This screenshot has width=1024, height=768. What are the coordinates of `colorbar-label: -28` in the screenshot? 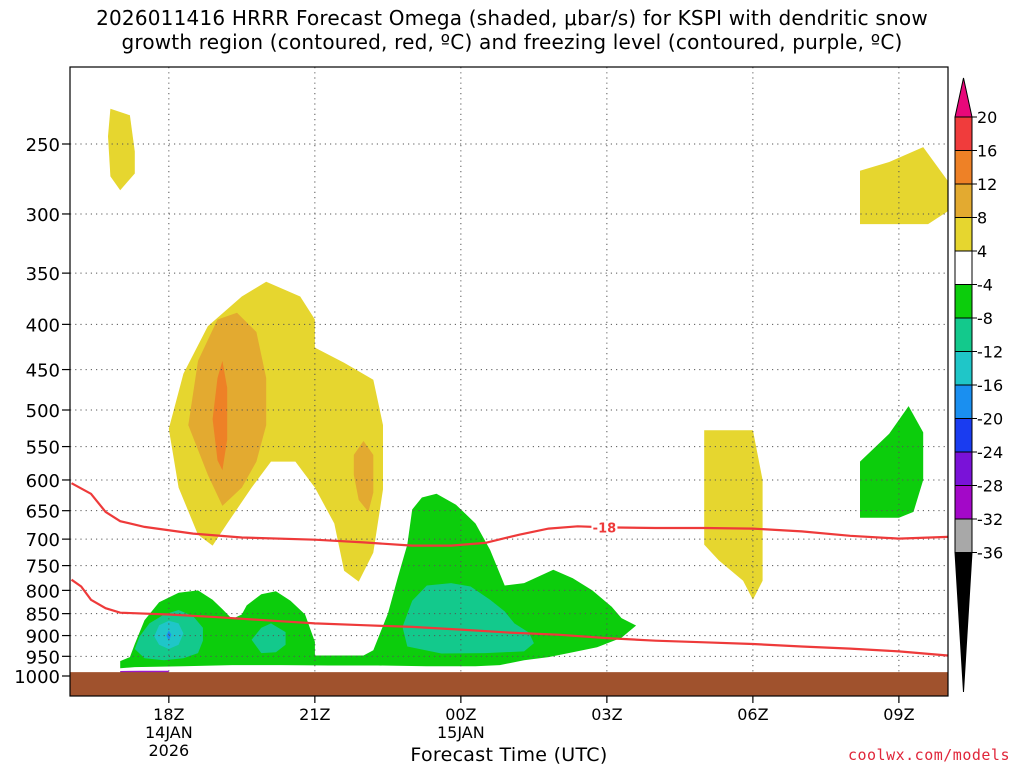 It's located at (990, 486).